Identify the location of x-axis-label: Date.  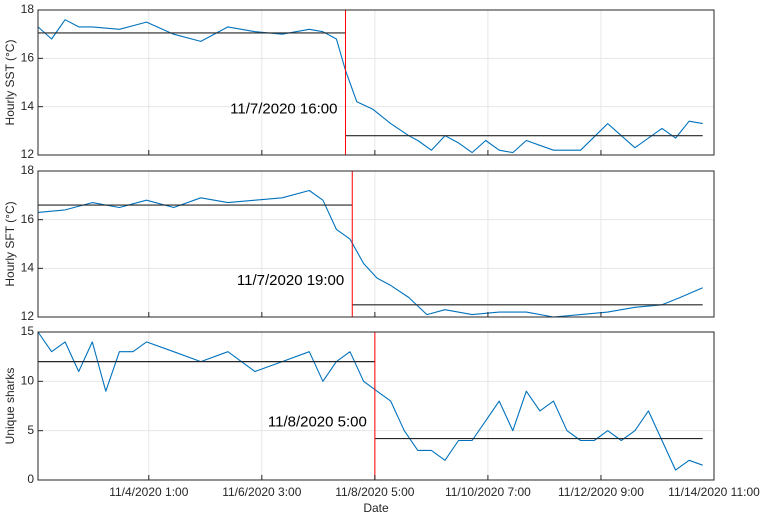
(376, 508).